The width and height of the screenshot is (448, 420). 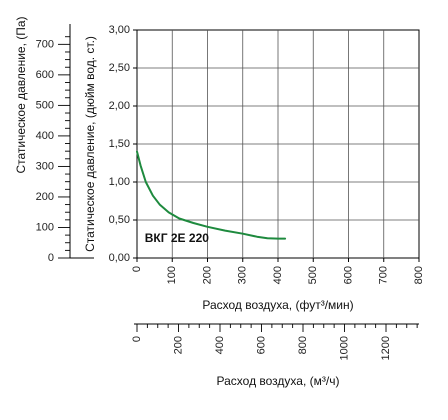 What do you see at coordinates (137, 339) in the screenshot?
I see `m3h-tick-label: 0` at bounding box center [137, 339].